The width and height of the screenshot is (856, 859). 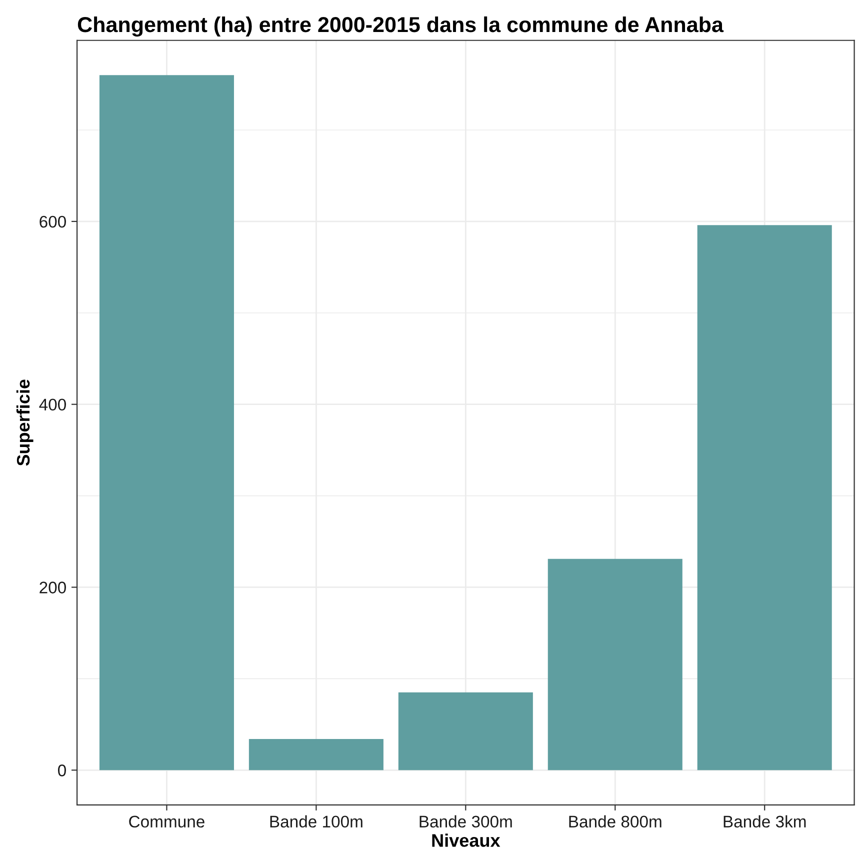 What do you see at coordinates (62, 770) in the screenshot?
I see `y-tick-label: 0` at bounding box center [62, 770].